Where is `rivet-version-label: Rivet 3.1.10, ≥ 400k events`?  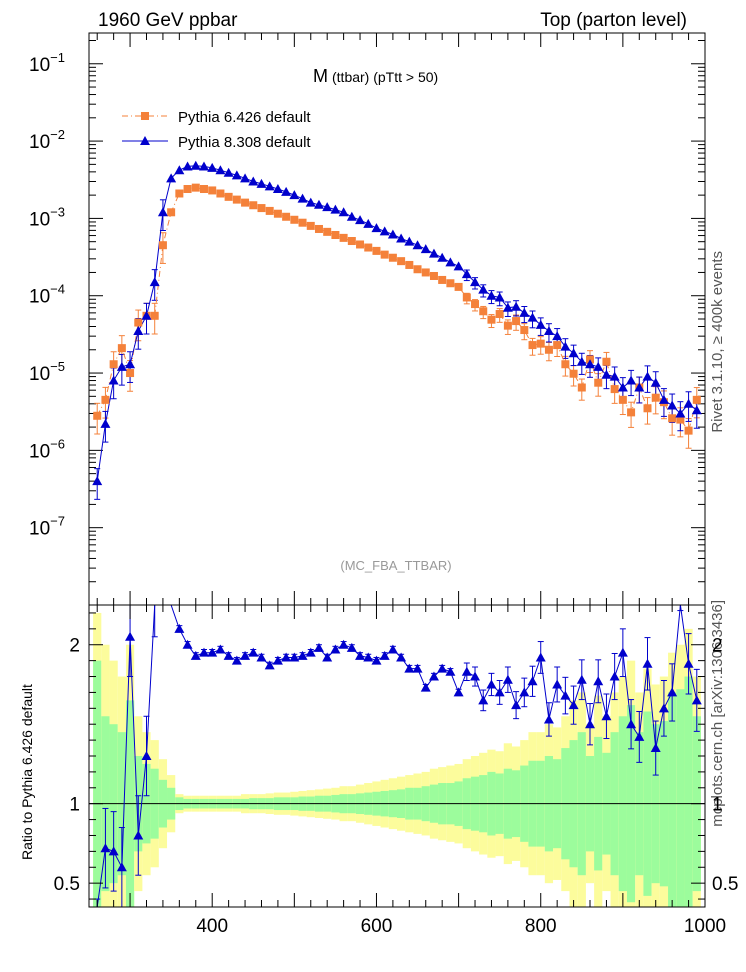 rivet-version-label: Rivet 3.1.10, ≥ 400k events is located at coordinates (717, 342).